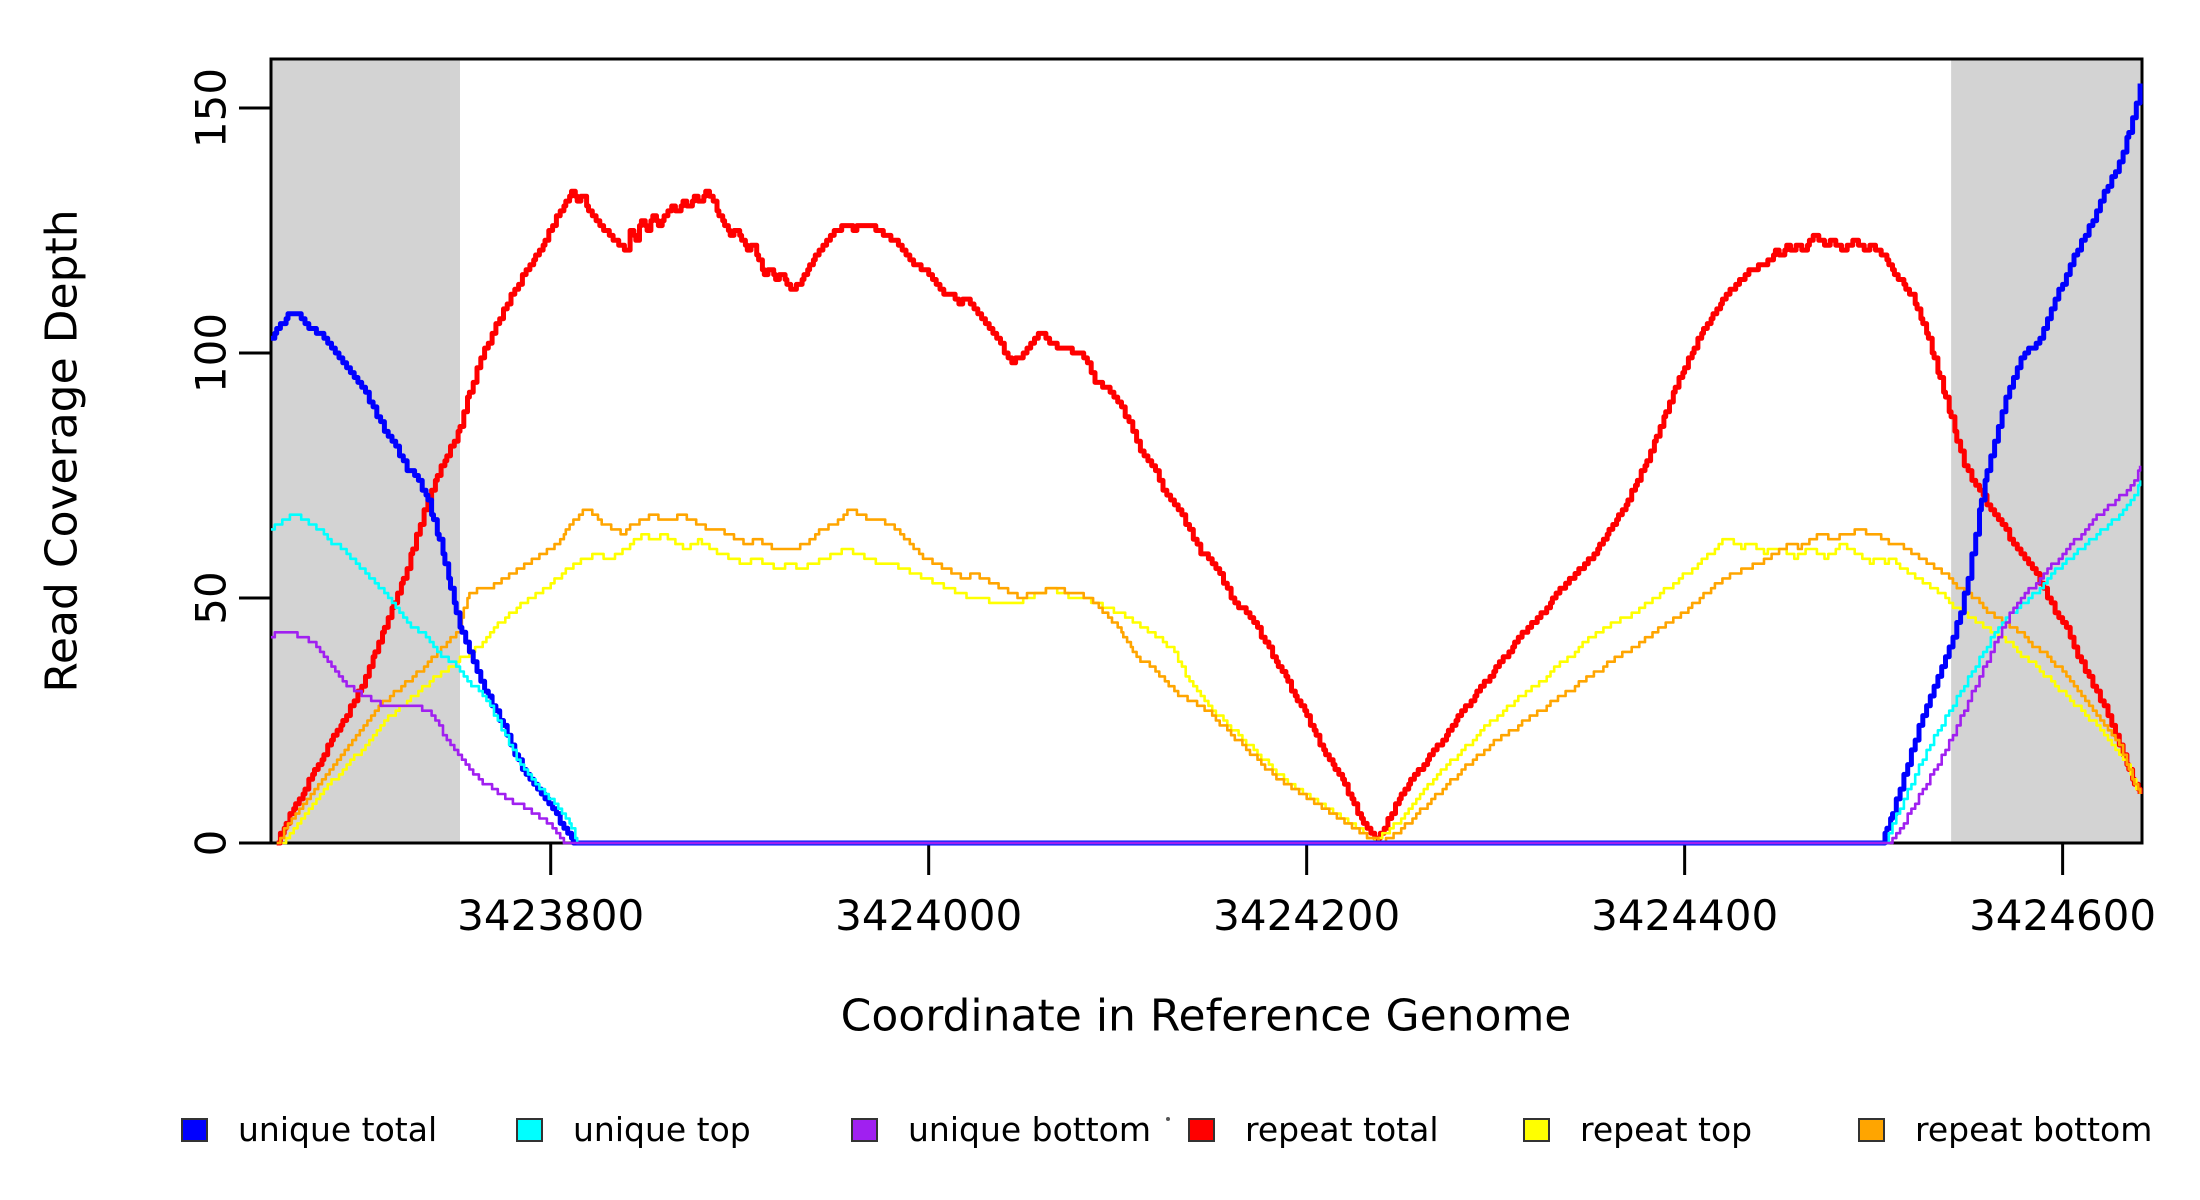 The height and width of the screenshot is (1200, 2200). Describe the element at coordinates (1206, 1016) in the screenshot. I see `x-axis-title: Coordinate in Reference Genome` at that location.